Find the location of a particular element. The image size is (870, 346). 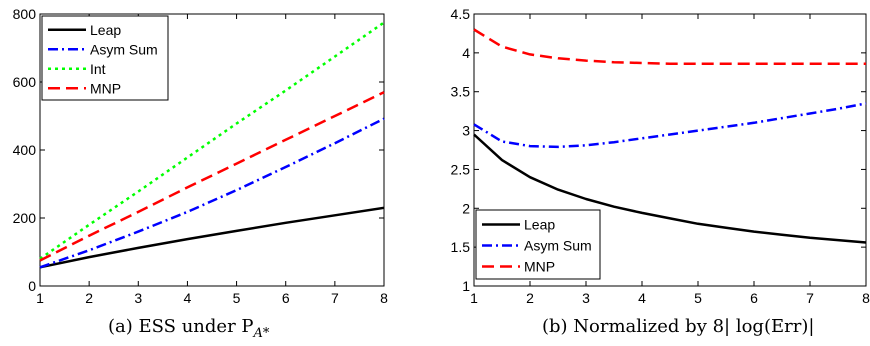

y-tick-label: 1 is located at coordinates (466, 286).